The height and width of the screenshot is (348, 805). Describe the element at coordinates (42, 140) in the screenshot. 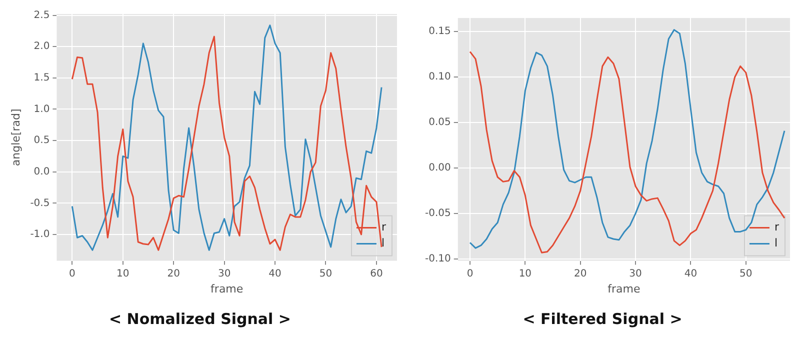

I see `y-tick-label: 0.5` at that location.